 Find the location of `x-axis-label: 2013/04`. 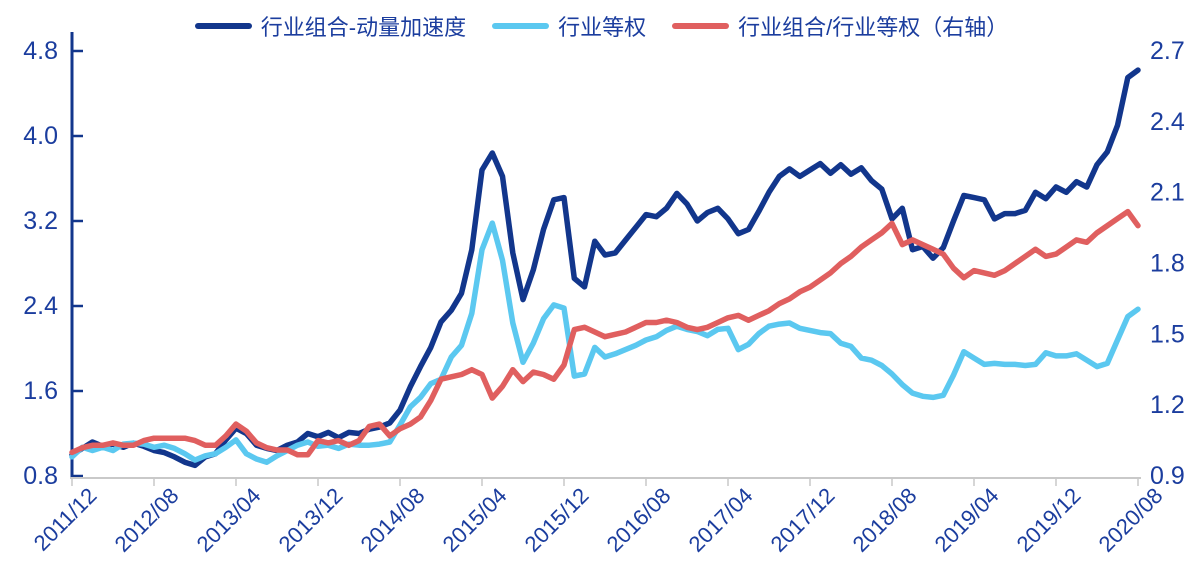

x-axis-label: 2013/04 is located at coordinates (229, 520).